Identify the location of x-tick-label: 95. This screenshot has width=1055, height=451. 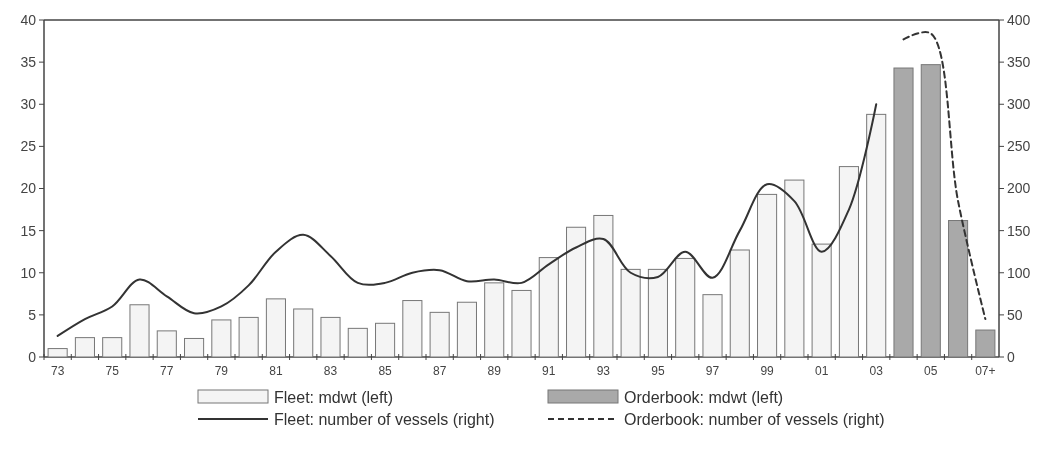
(658, 371).